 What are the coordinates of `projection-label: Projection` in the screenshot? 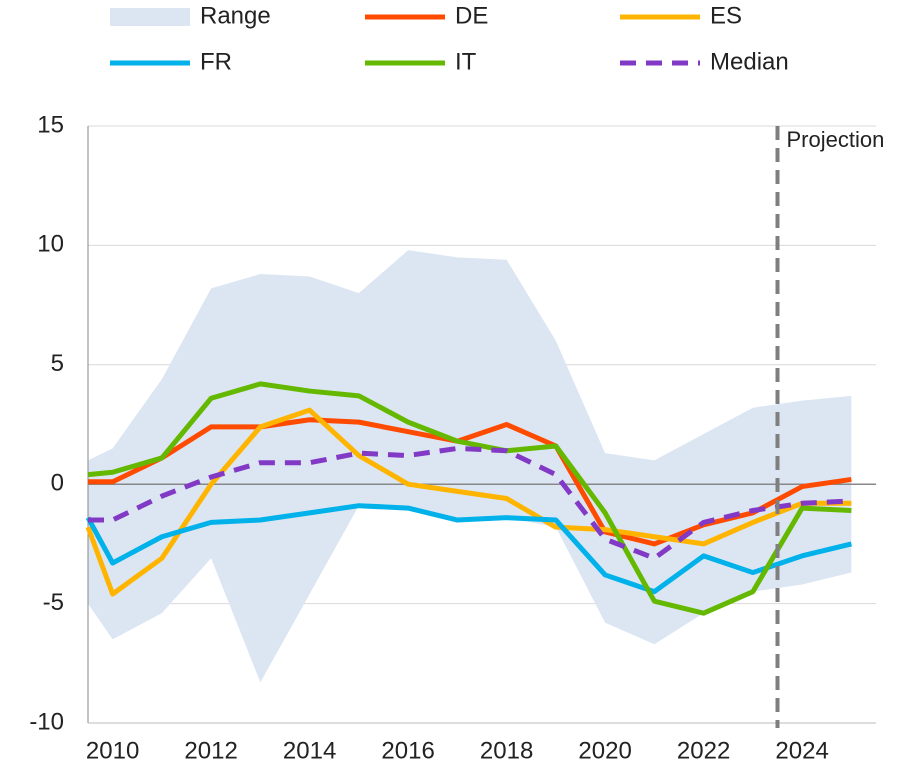 It's located at (836, 139).